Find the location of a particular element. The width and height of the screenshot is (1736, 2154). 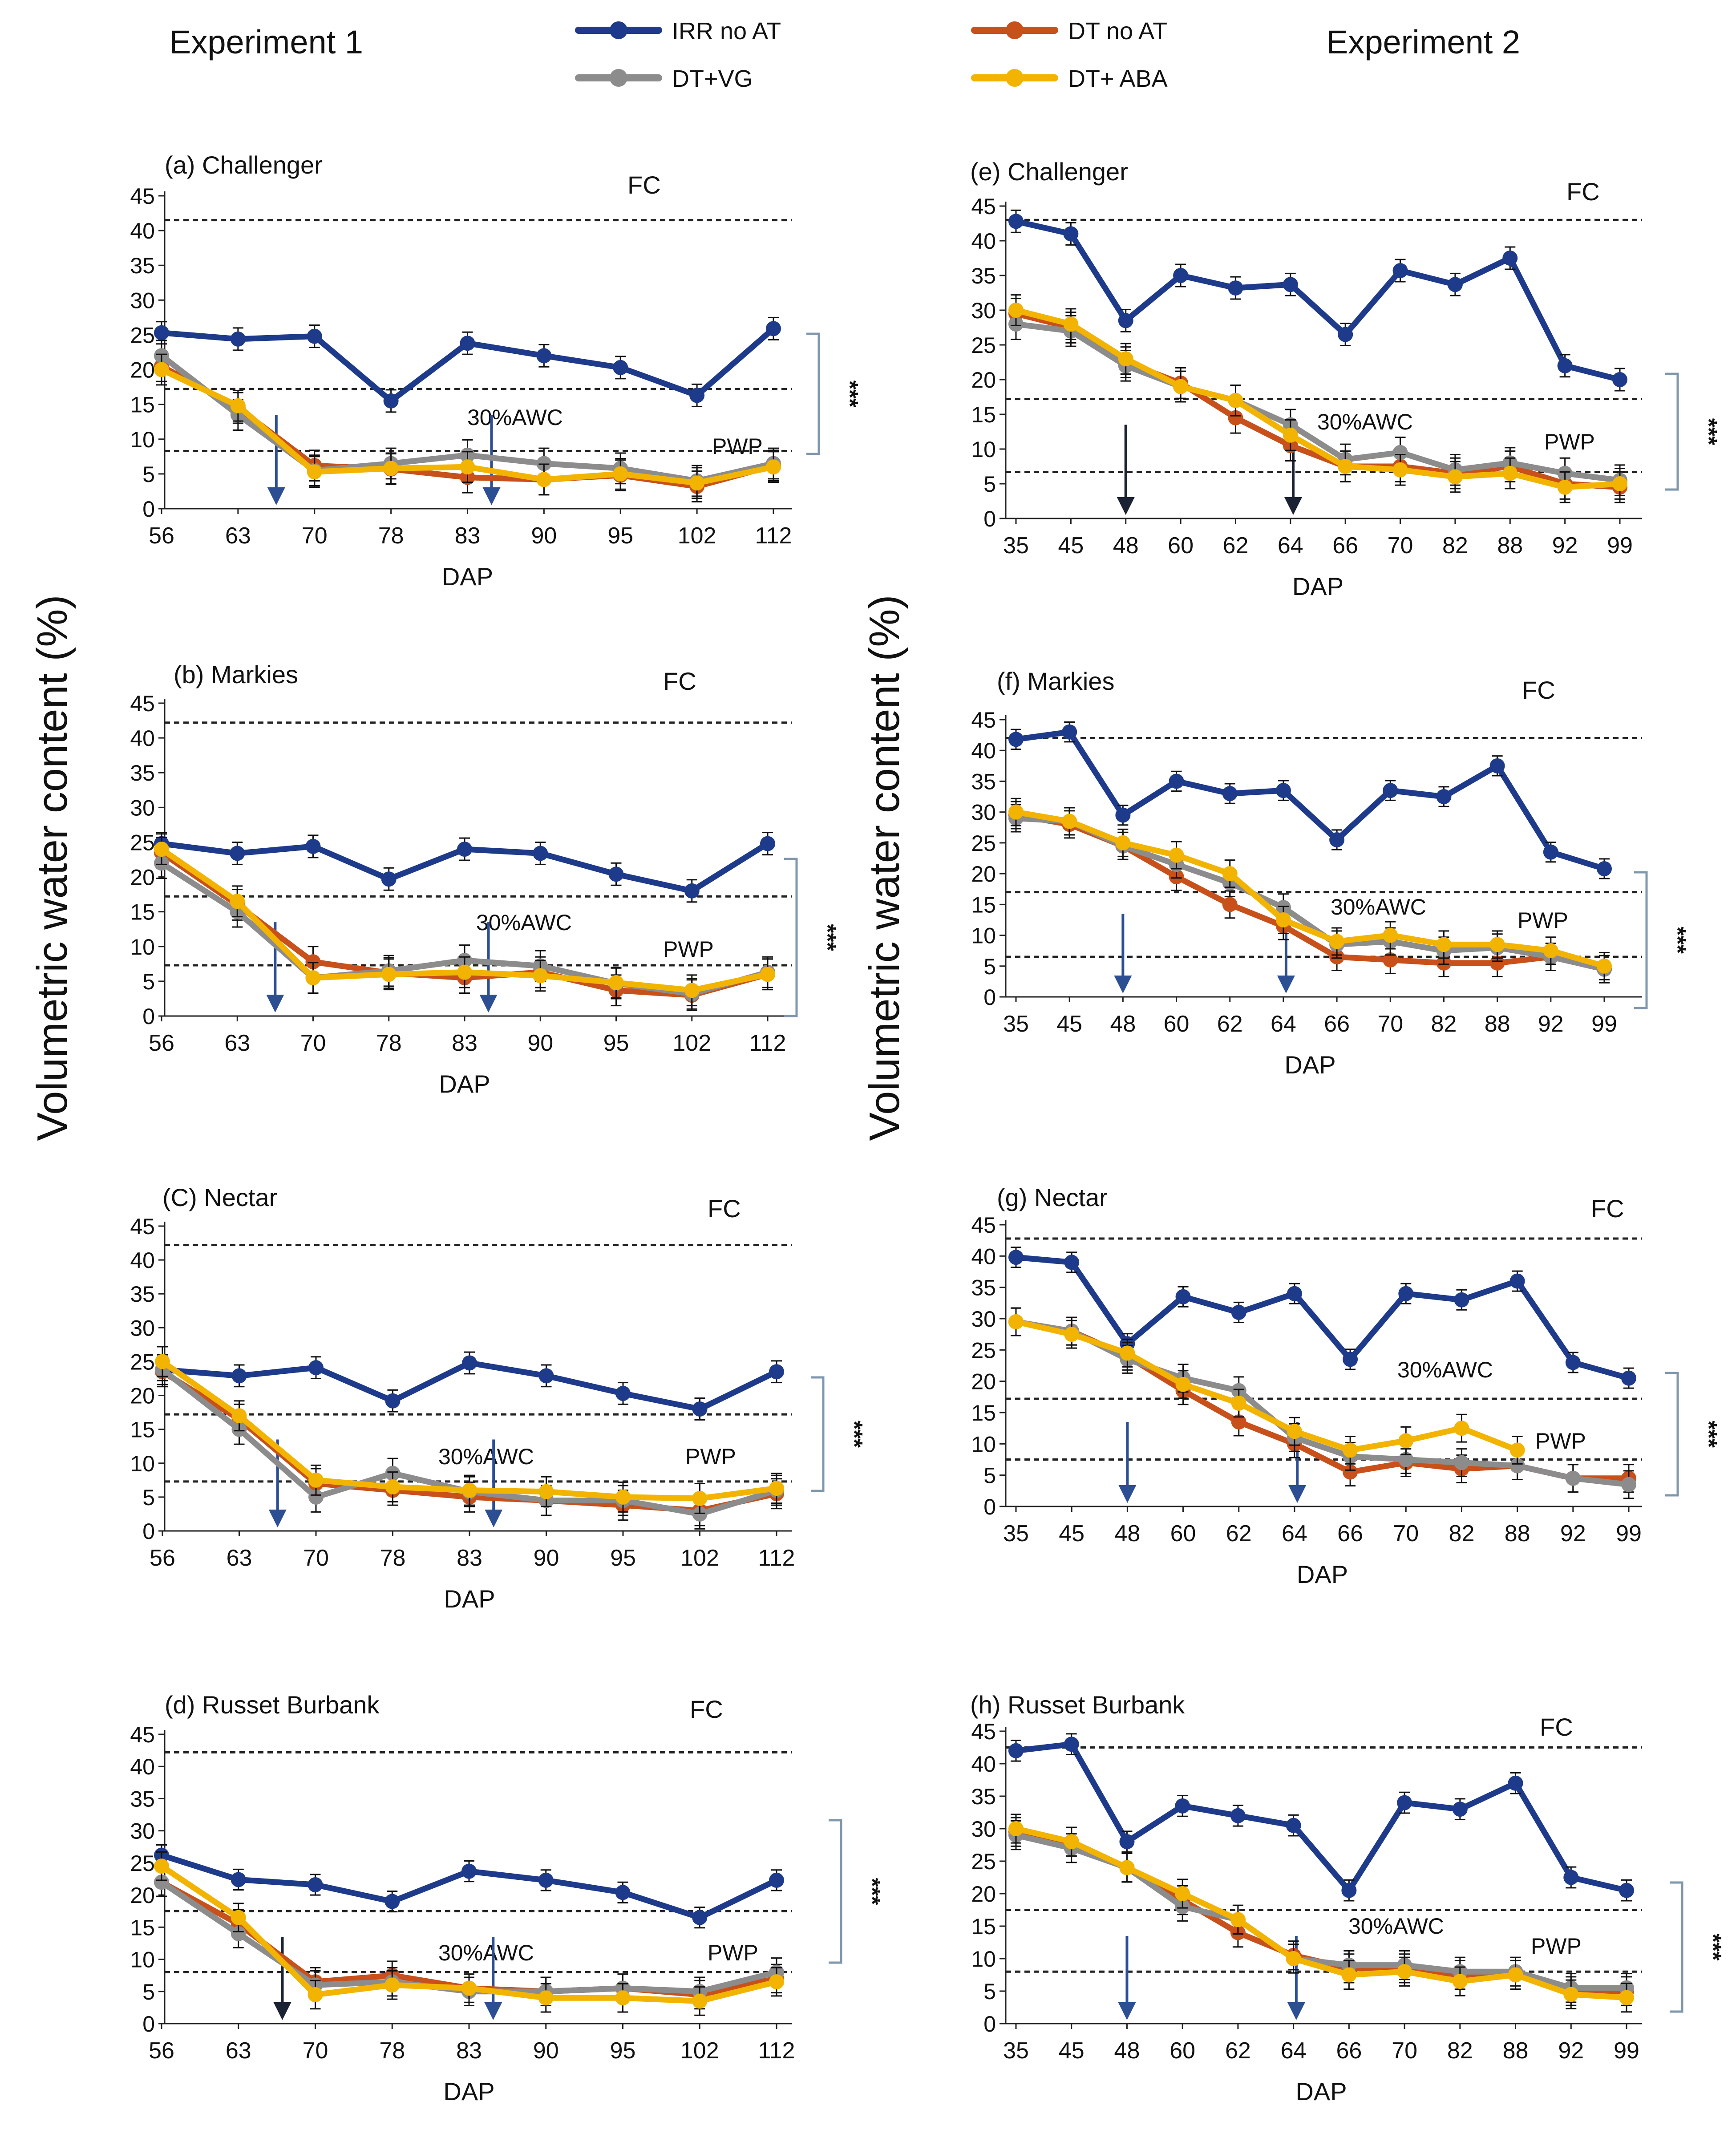

x-tick-label: 63 is located at coordinates (238, 536).